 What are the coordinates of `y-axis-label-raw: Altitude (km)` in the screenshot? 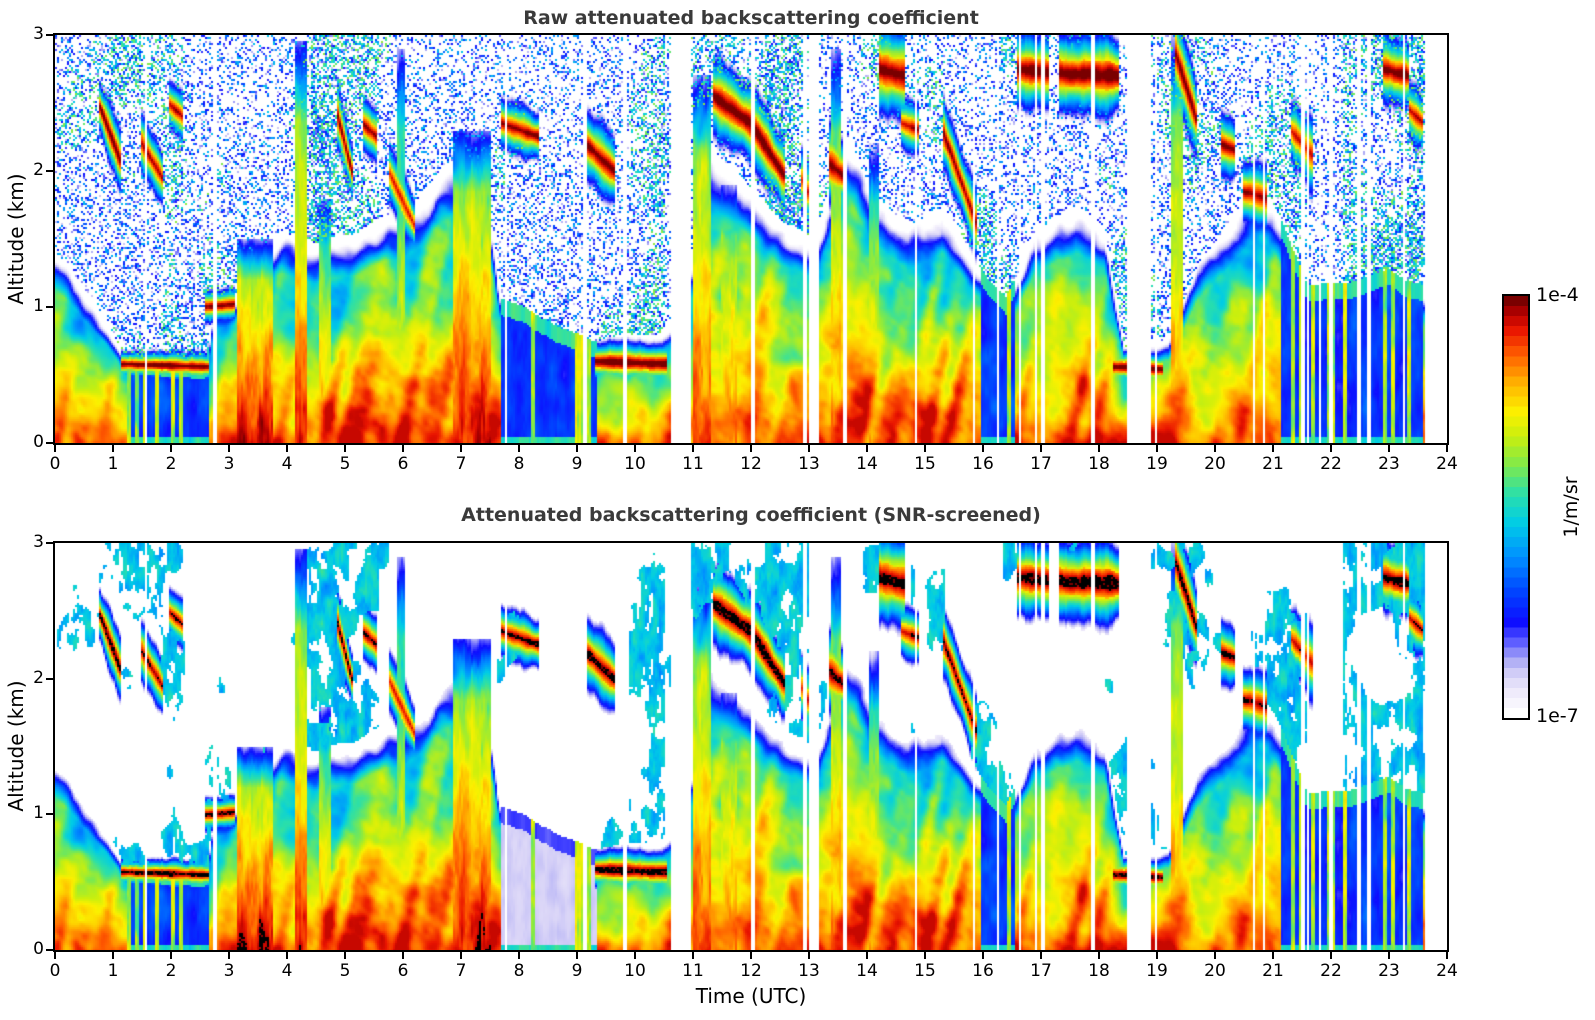 It's located at (16, 239).